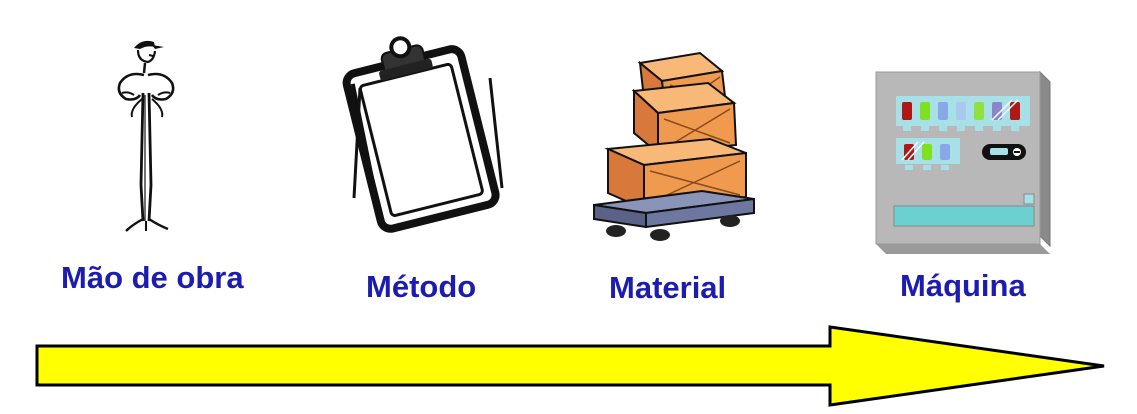  I want to click on label-mao-de-obra: Mão de obra, so click(152, 277).